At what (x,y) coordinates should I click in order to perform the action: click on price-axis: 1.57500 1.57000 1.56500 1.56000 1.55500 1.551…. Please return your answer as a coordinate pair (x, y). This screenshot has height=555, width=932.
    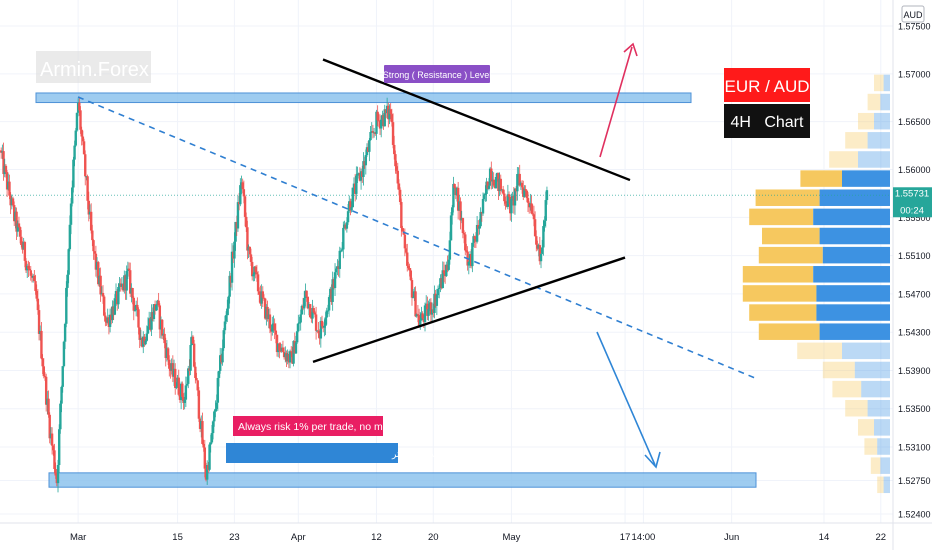
    Looking at the image, I should click on (914, 271).